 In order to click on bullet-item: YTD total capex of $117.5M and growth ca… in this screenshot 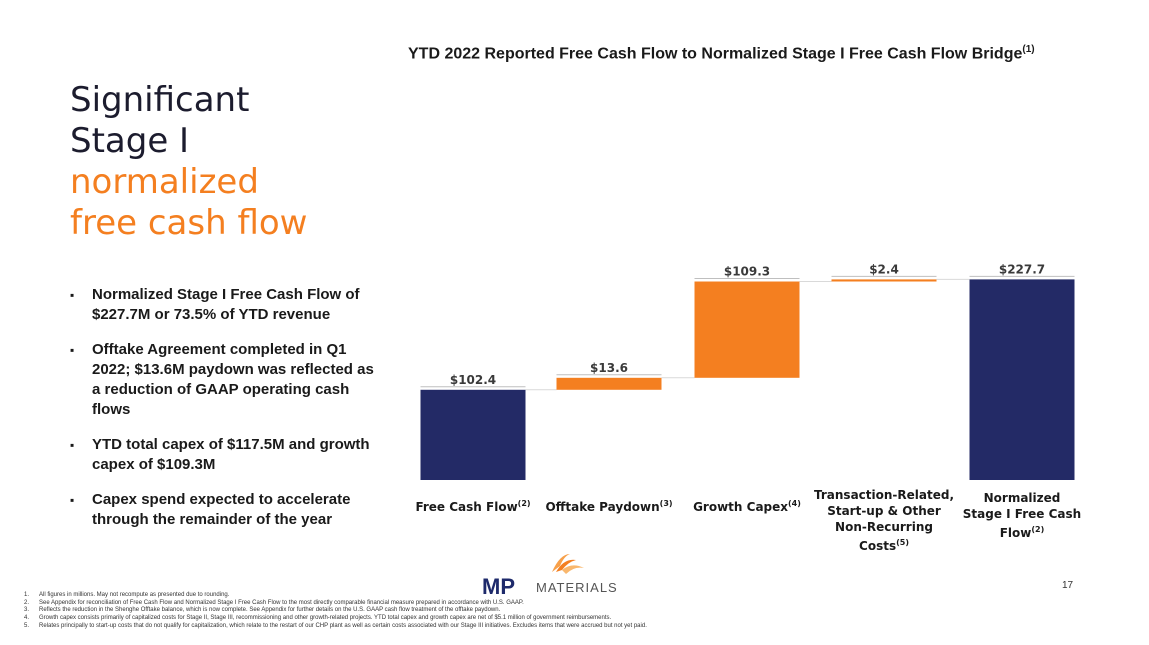, I will do `click(225, 455)`.